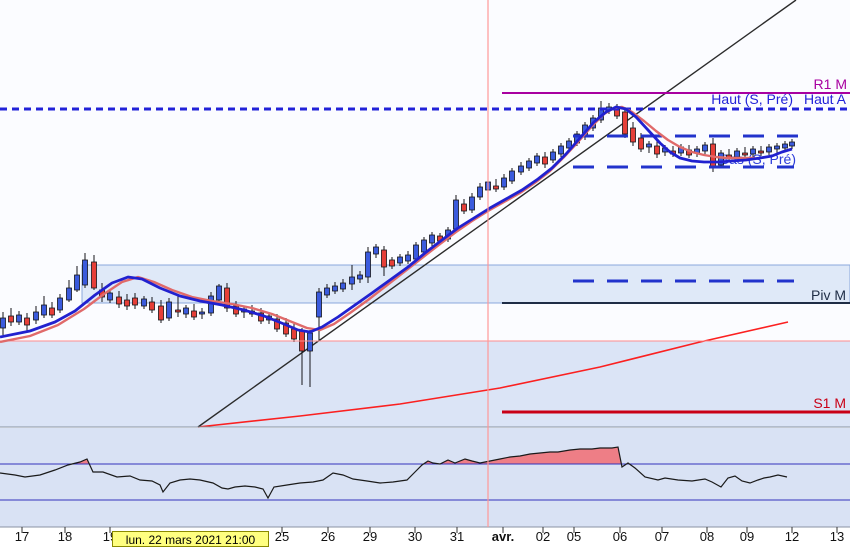 The image size is (850, 547). Describe the element at coordinates (662, 536) in the screenshot. I see `axis-label: 07` at that location.